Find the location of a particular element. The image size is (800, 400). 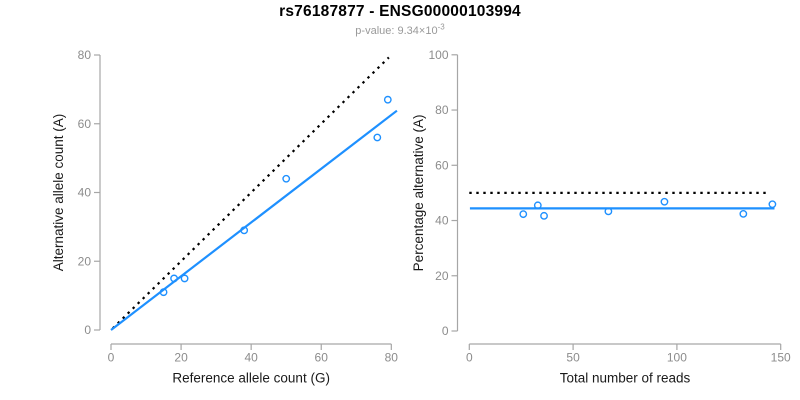

plot-title: rs76187877 - ENSG00000103994 is located at coordinates (400, 11).